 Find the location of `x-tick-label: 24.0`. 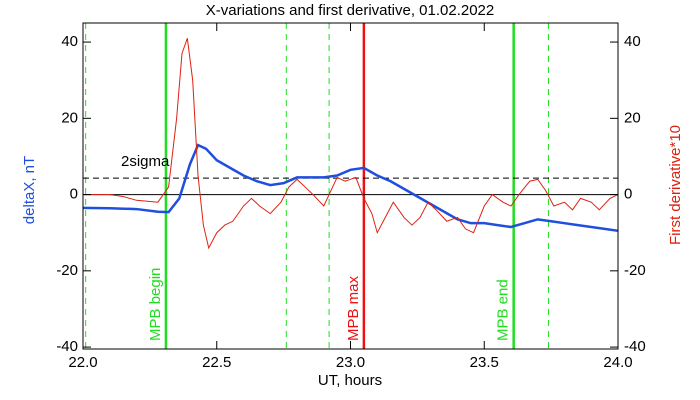

x-tick-label: 24.0 is located at coordinates (617, 362).